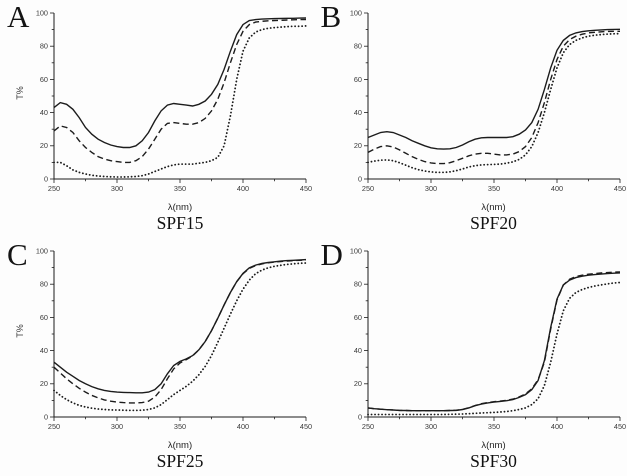 The width and height of the screenshot is (627, 476). I want to click on panel-title-spf15: SPF15, so click(180, 223).